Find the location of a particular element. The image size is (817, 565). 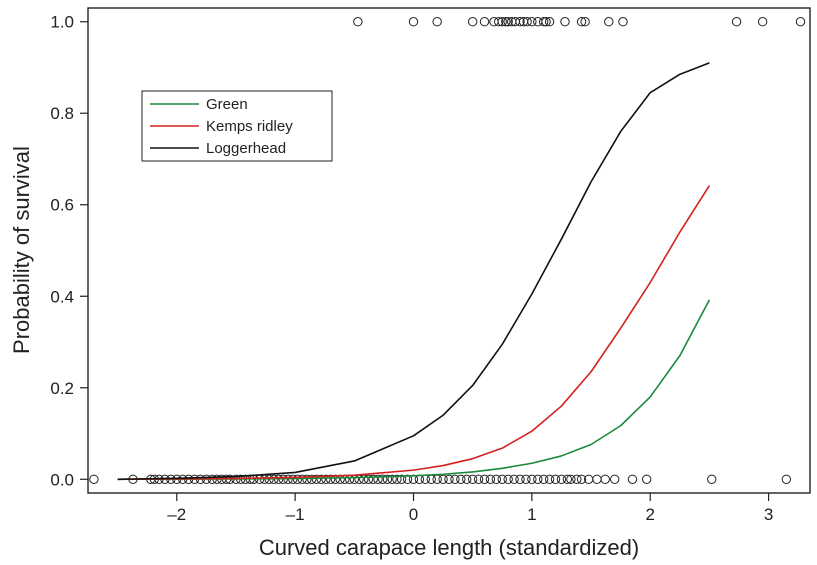

y-tick-label: 0.0 is located at coordinates (62, 479).